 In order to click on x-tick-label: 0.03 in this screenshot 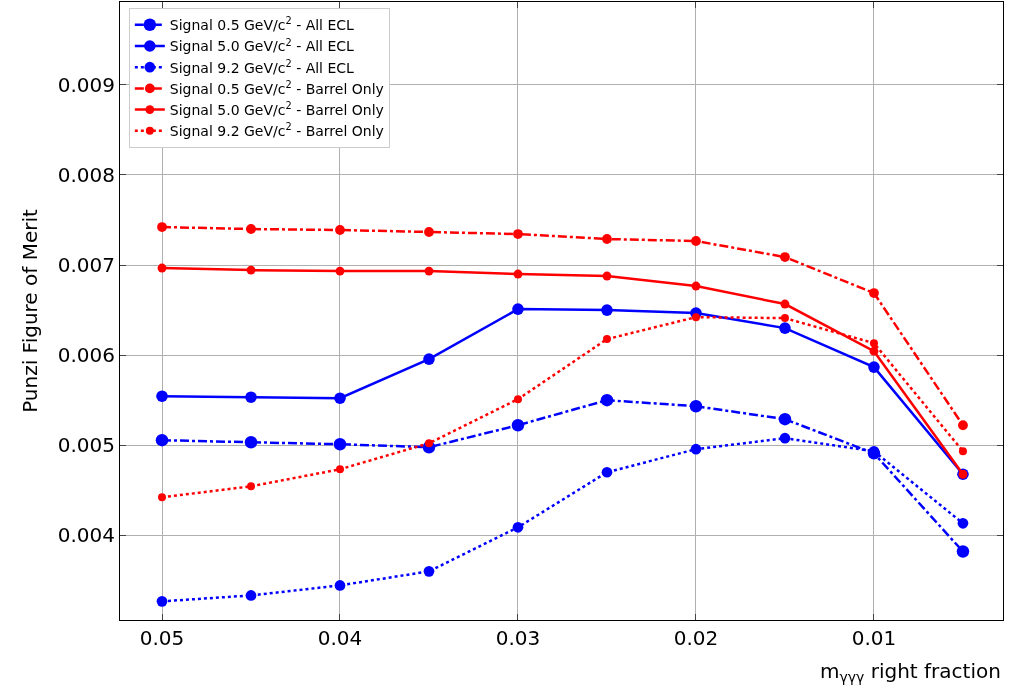, I will do `click(518, 638)`.